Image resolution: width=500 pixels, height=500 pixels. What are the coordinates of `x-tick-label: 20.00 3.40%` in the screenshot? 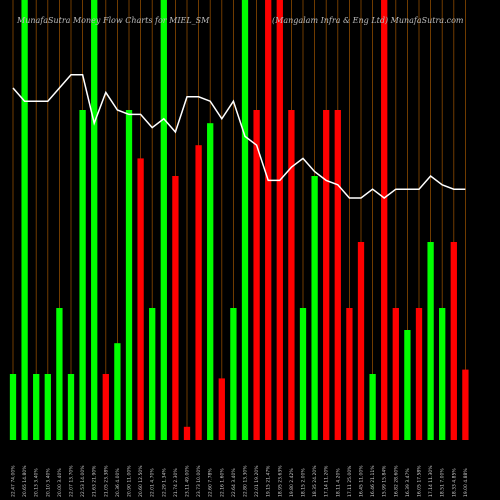 It's located at (60, 482).